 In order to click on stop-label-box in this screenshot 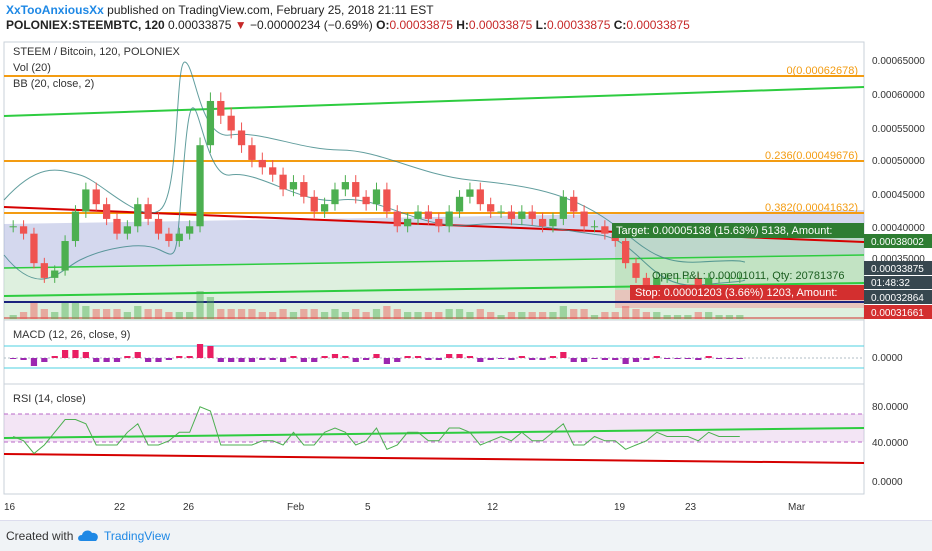, I will do `click(747, 292)`.